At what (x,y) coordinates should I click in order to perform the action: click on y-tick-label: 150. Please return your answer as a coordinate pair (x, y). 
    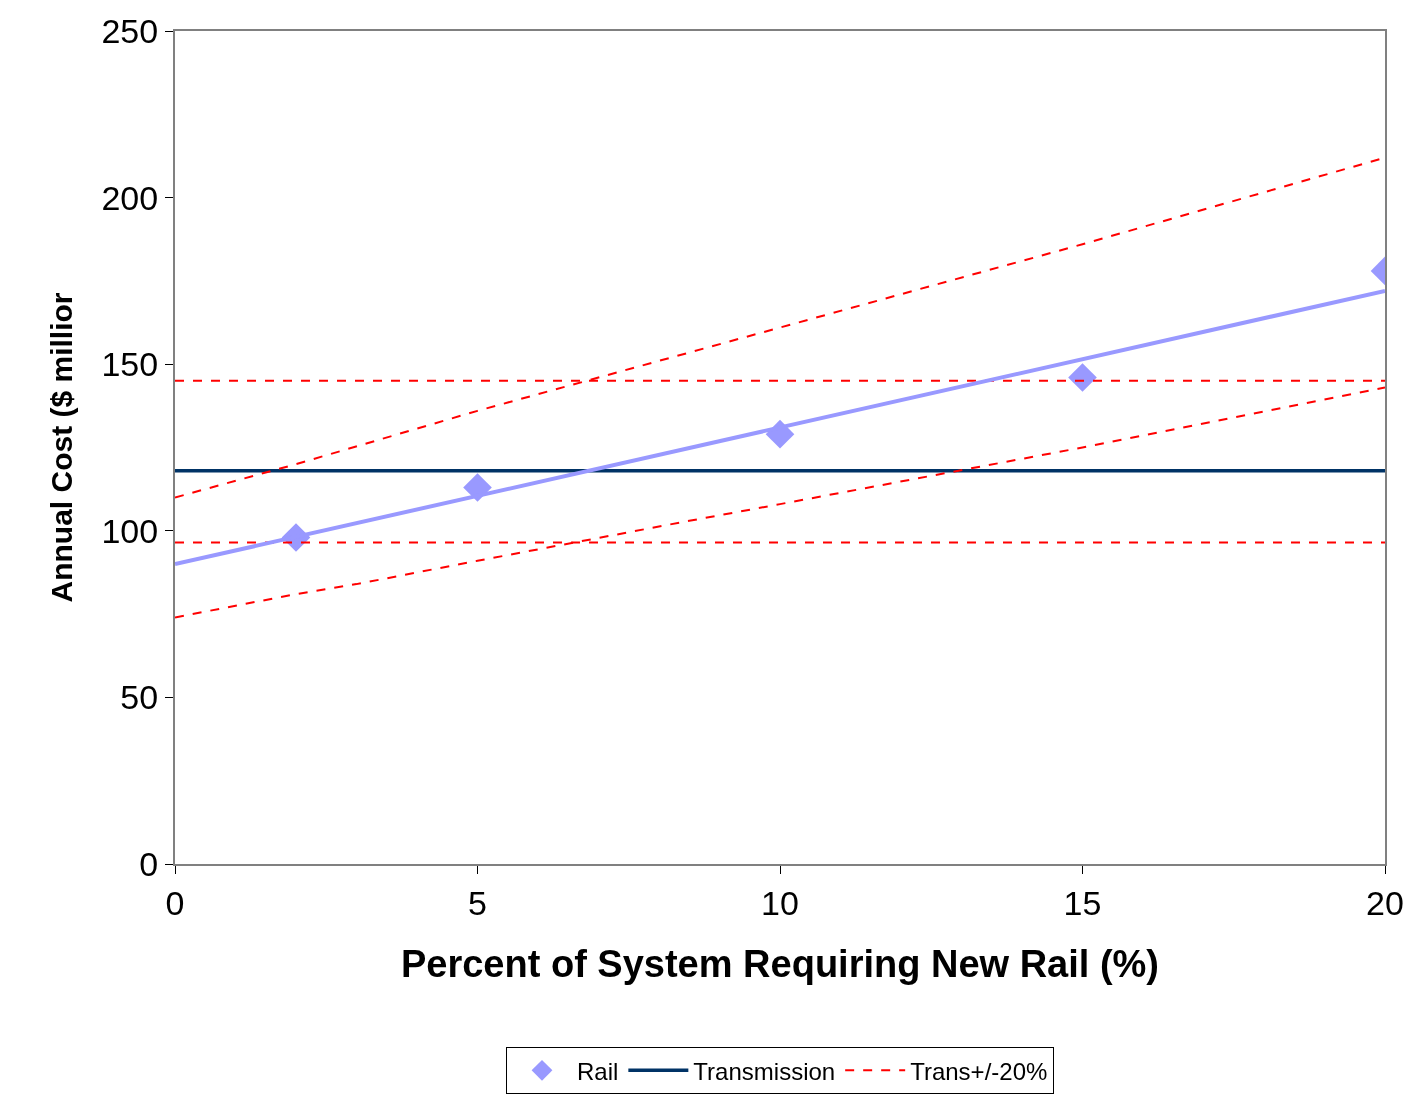
    Looking at the image, I should click on (130, 364).